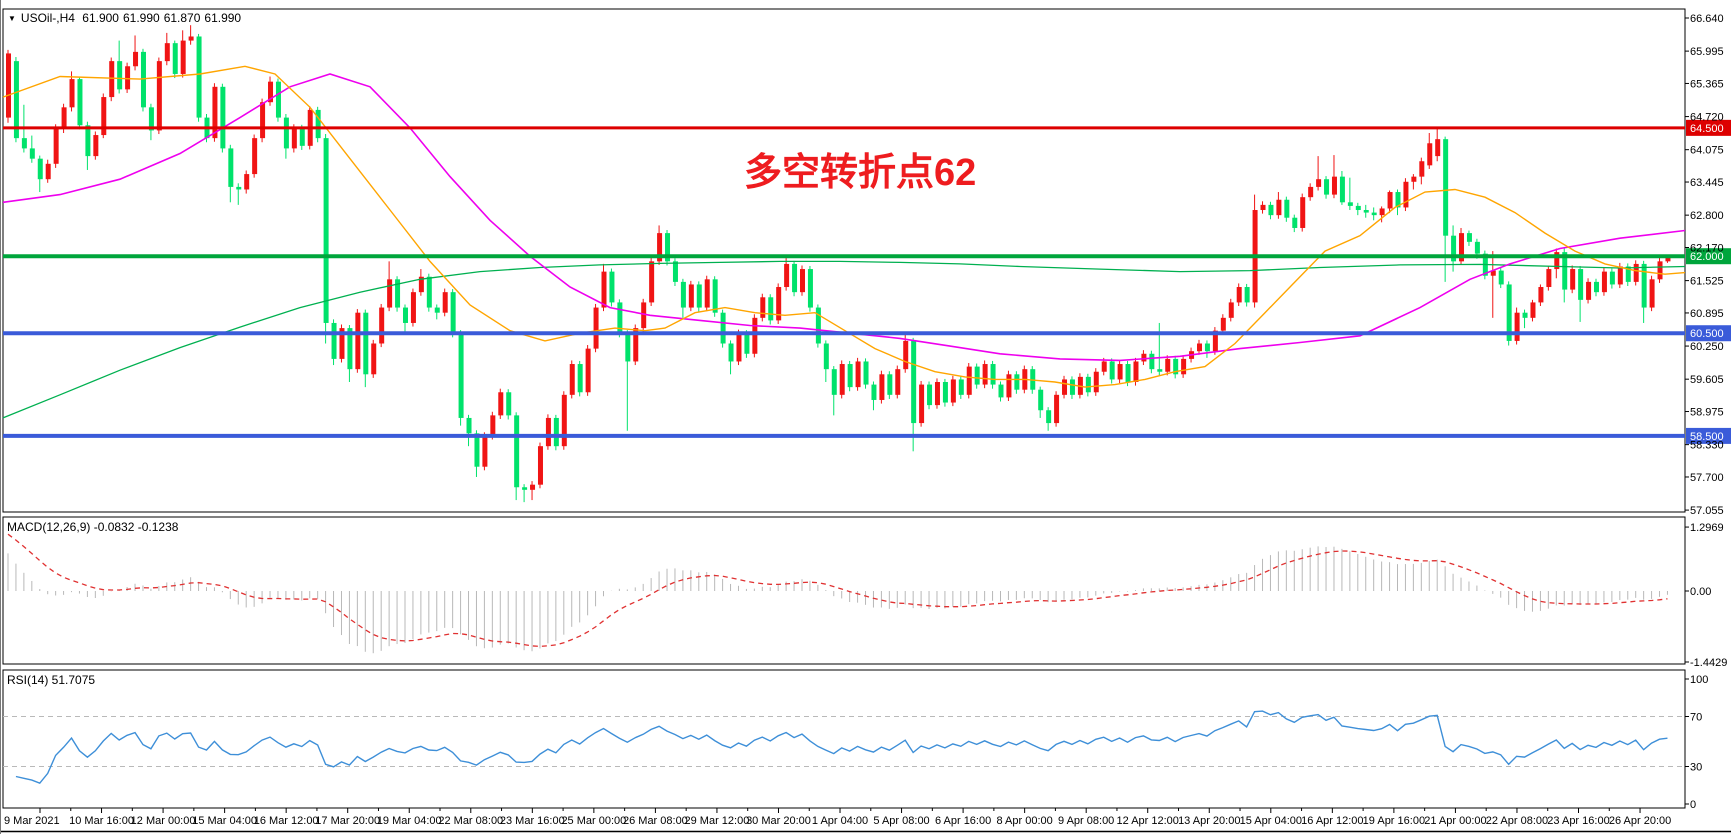 This screenshot has width=1731, height=834. Describe the element at coordinates (286, 821) in the screenshot. I see `time-tick-label: 16 Mar 12:00` at that location.